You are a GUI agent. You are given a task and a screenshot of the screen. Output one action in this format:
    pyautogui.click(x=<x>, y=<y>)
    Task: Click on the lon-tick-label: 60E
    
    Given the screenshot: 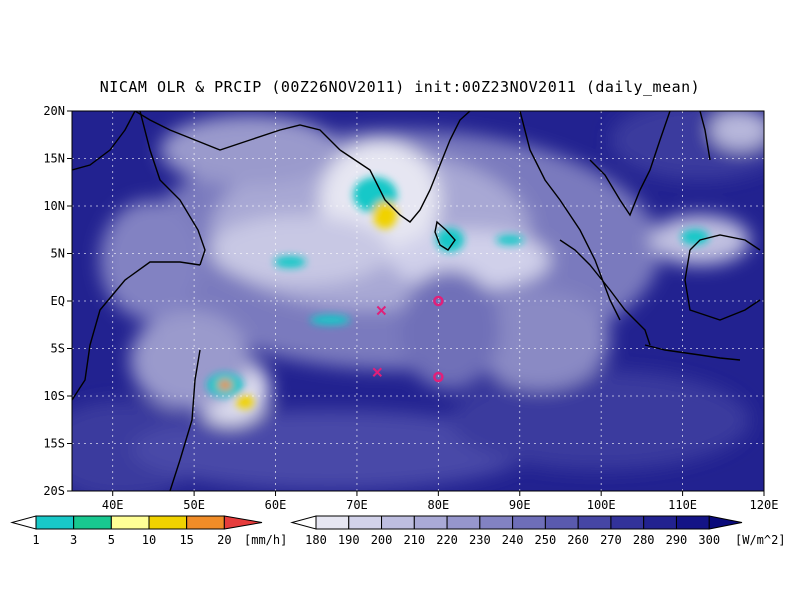 What is the action you would take?
    pyautogui.click(x=276, y=505)
    